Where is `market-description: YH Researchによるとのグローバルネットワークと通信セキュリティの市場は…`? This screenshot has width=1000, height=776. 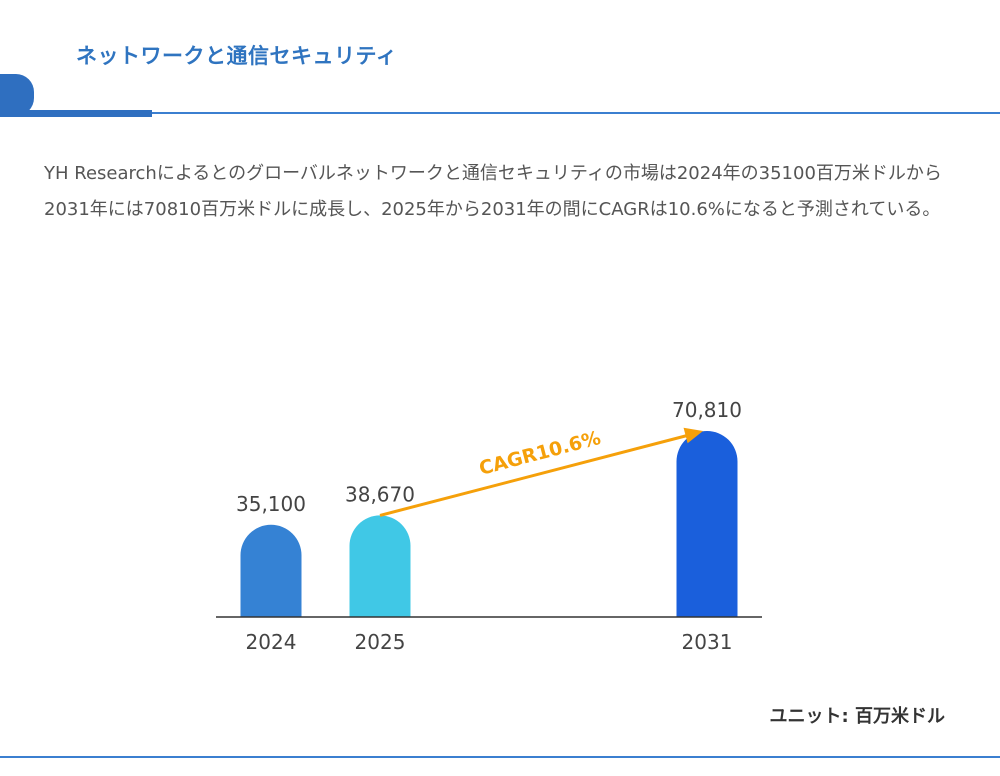 market-description: YH Researchによるとのグローバルネットワークと通信セキュリティの市場は… is located at coordinates (493, 191).